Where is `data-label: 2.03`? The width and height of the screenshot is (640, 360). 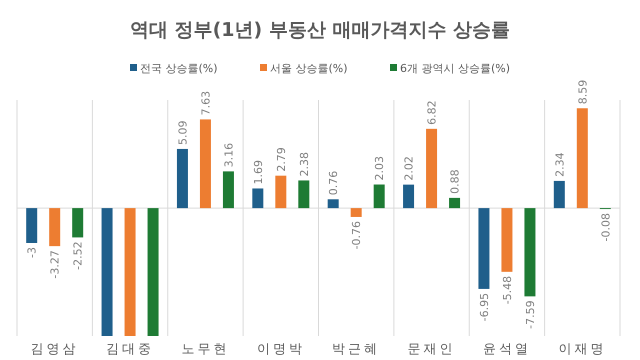
data-label: 2.03 is located at coordinates (379, 168).